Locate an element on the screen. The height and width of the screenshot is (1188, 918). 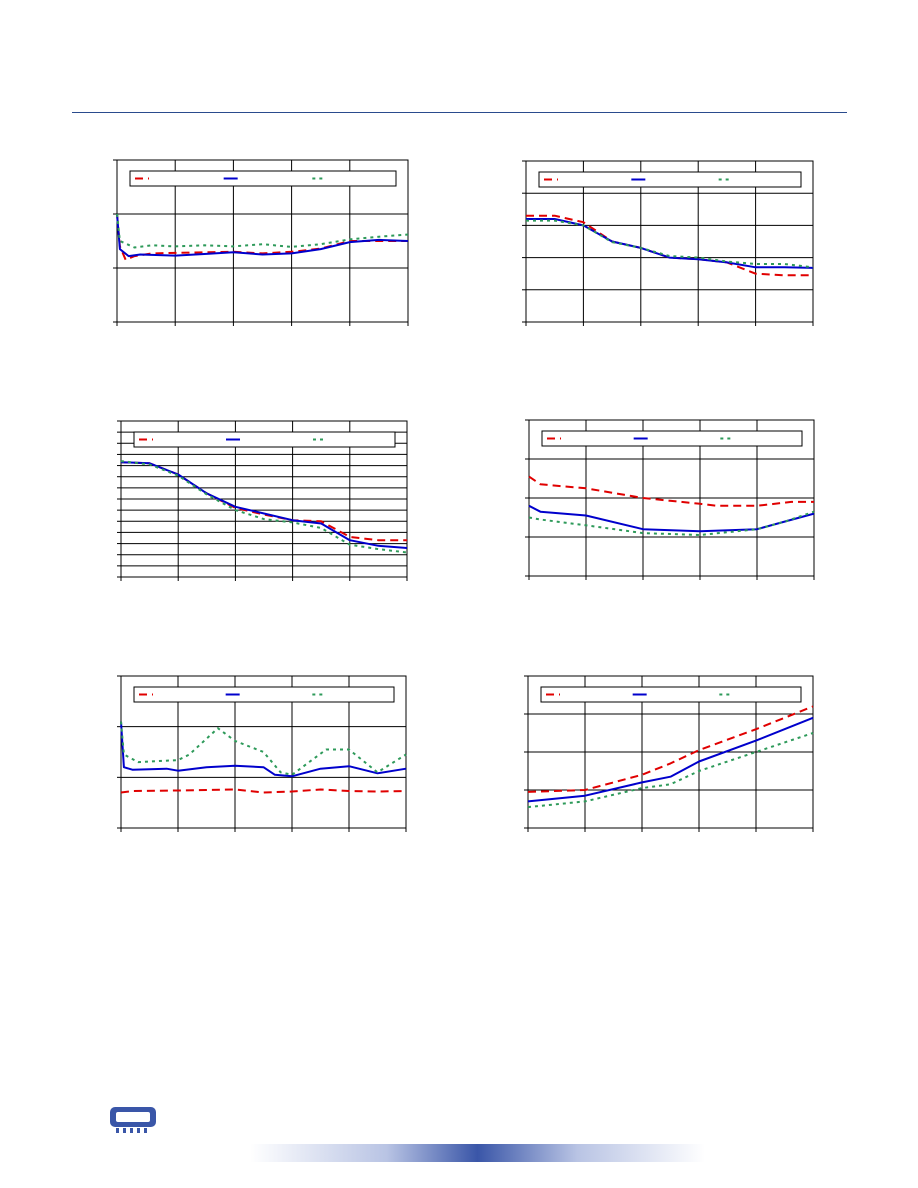
footer-gradient-bar is located at coordinates (477, 1153).